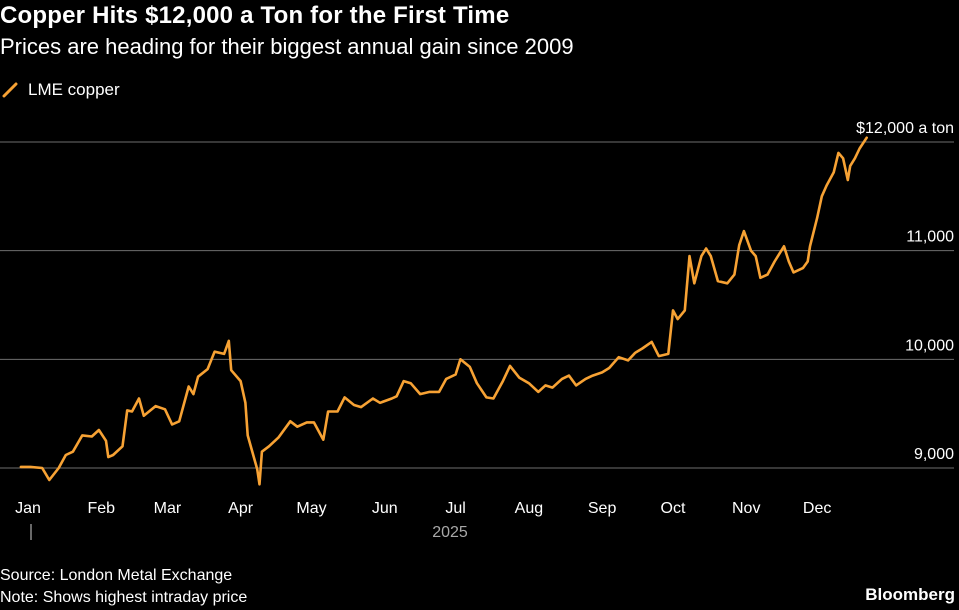 Image resolution: width=959 pixels, height=610 pixels. I want to click on footnote: Note: Shows highest intraday price, so click(124, 597).